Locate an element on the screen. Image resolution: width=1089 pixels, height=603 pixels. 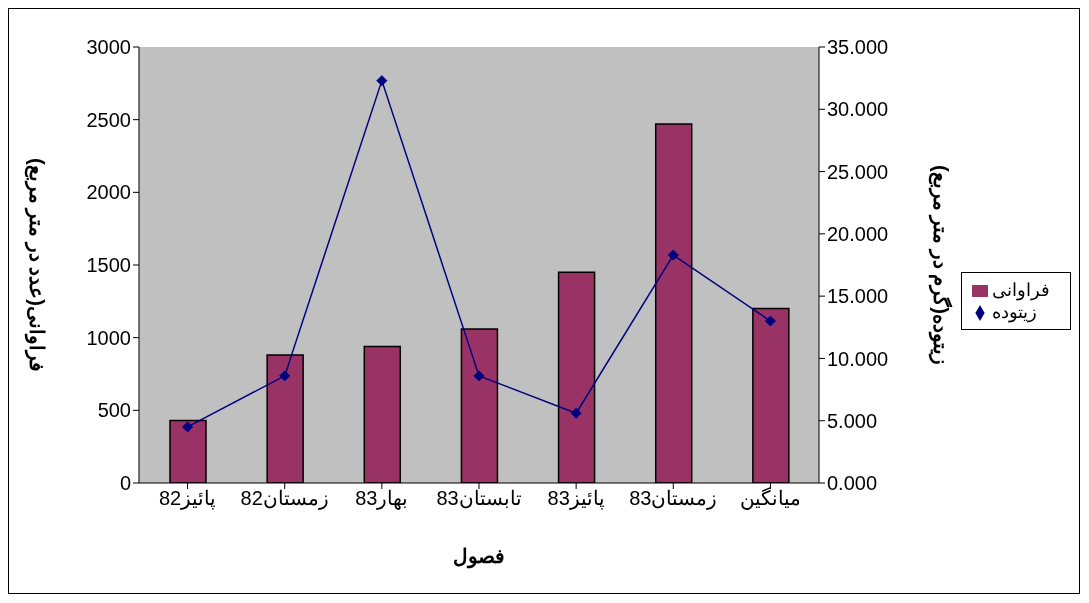
y2-tick-label: 25.000 is located at coordinates (858, 171).